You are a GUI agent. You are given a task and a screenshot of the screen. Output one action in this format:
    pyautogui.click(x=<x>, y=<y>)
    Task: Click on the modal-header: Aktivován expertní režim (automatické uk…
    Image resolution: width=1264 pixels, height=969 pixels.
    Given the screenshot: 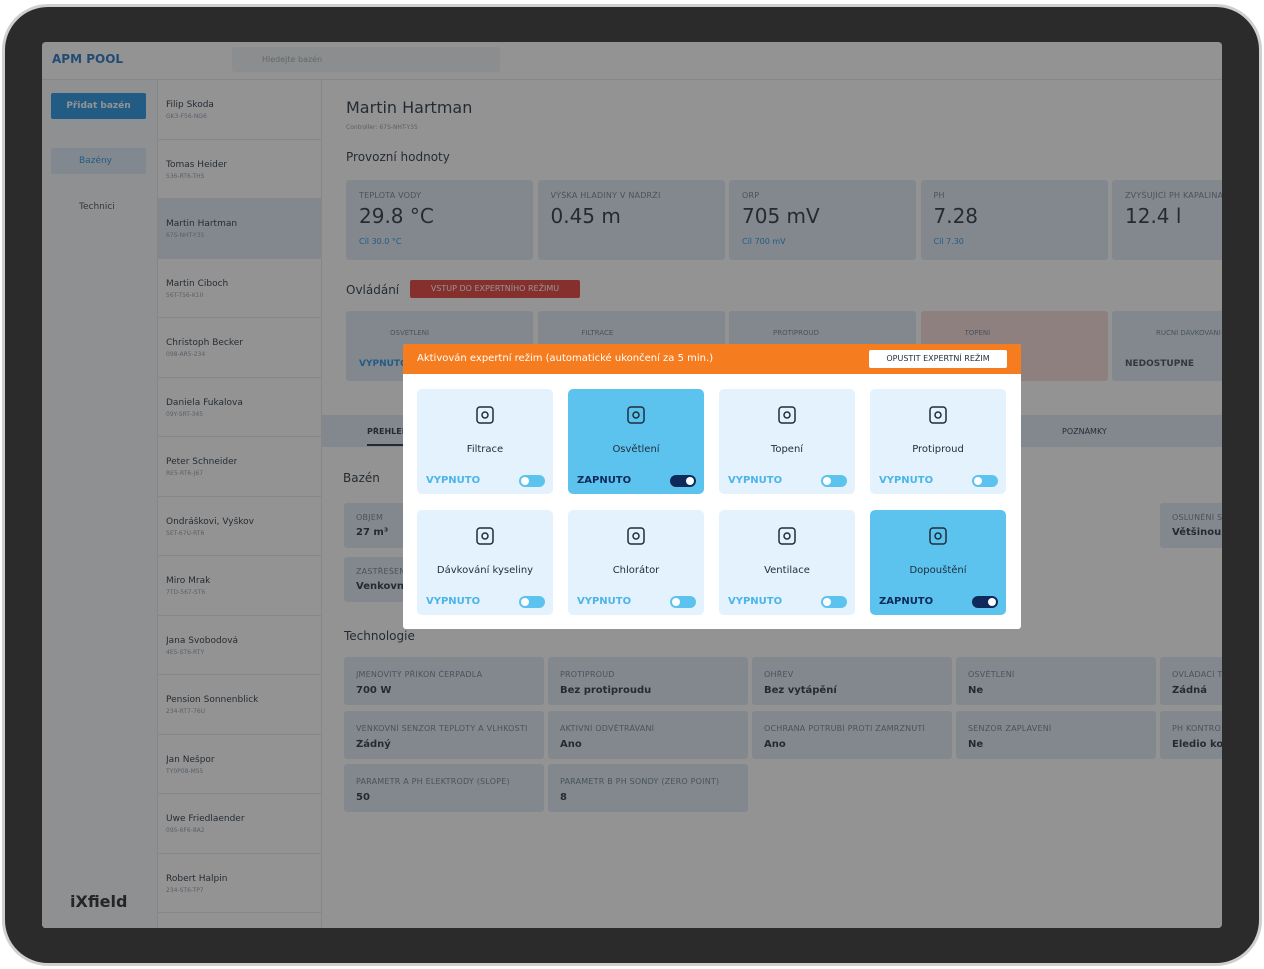 What is the action you would take?
    pyautogui.click(x=712, y=359)
    